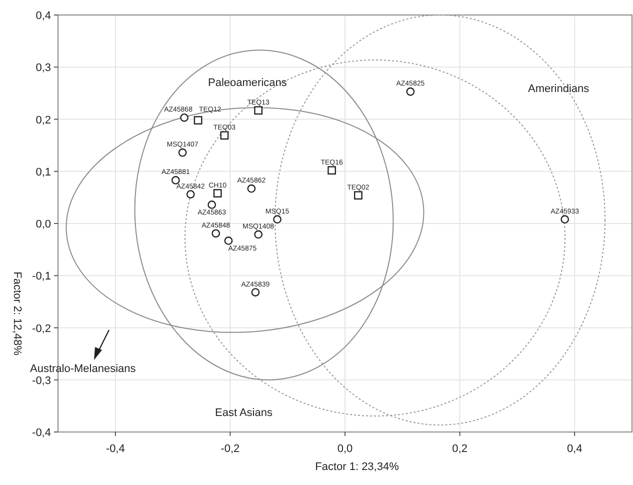 This screenshot has height=485, width=633. Describe the element at coordinates (41, 433) in the screenshot. I see `y-tick-label: -0,4` at that location.